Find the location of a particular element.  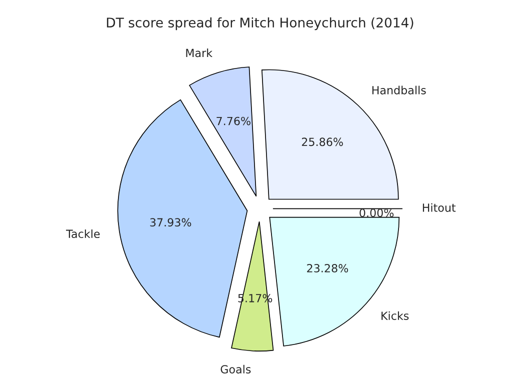

data-label: 25.86% is located at coordinates (322, 142).